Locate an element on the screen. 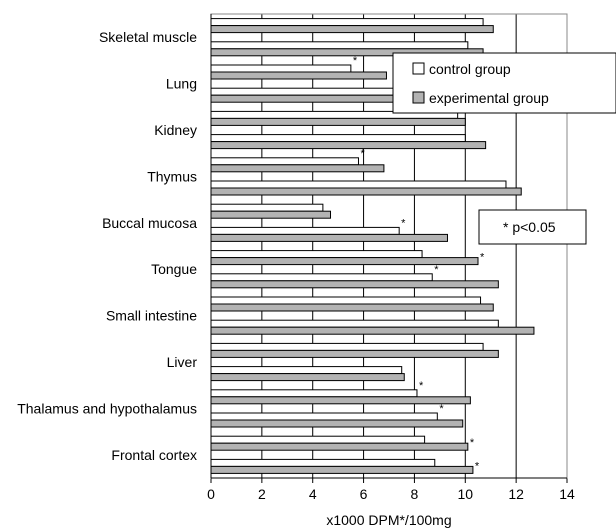 This screenshot has height=529, width=616. legend-label-control: control group is located at coordinates (470, 69).